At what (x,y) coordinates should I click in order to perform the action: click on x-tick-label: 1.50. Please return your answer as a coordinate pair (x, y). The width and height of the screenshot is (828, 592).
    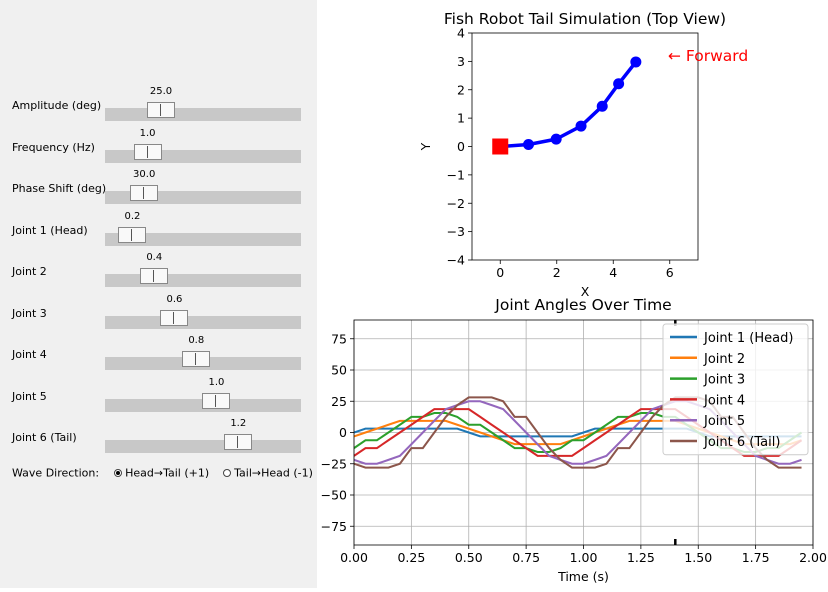
    Looking at the image, I should click on (698, 557).